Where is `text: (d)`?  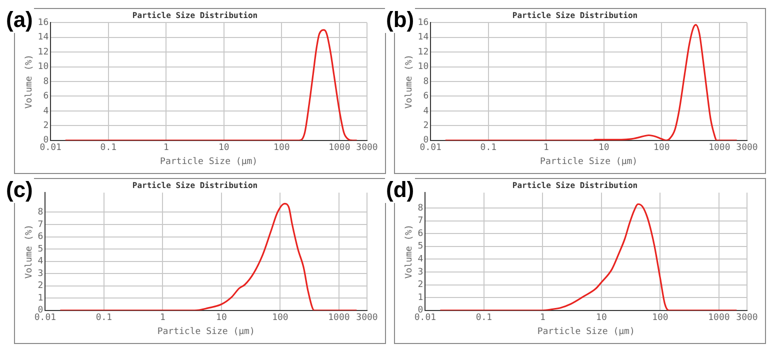 text: (d) is located at coordinates (400, 190).